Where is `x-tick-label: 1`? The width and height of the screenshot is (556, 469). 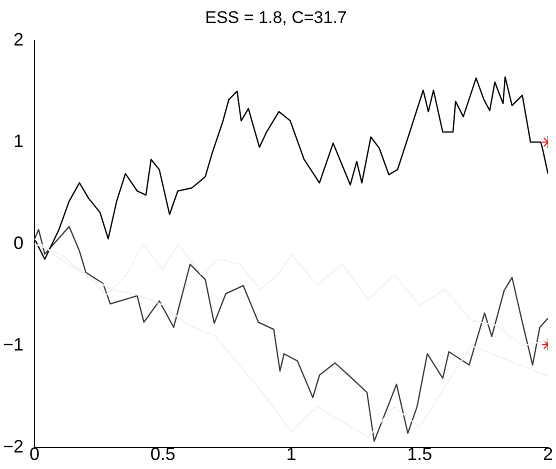
x-tick-label: 1 is located at coordinates (291, 454).